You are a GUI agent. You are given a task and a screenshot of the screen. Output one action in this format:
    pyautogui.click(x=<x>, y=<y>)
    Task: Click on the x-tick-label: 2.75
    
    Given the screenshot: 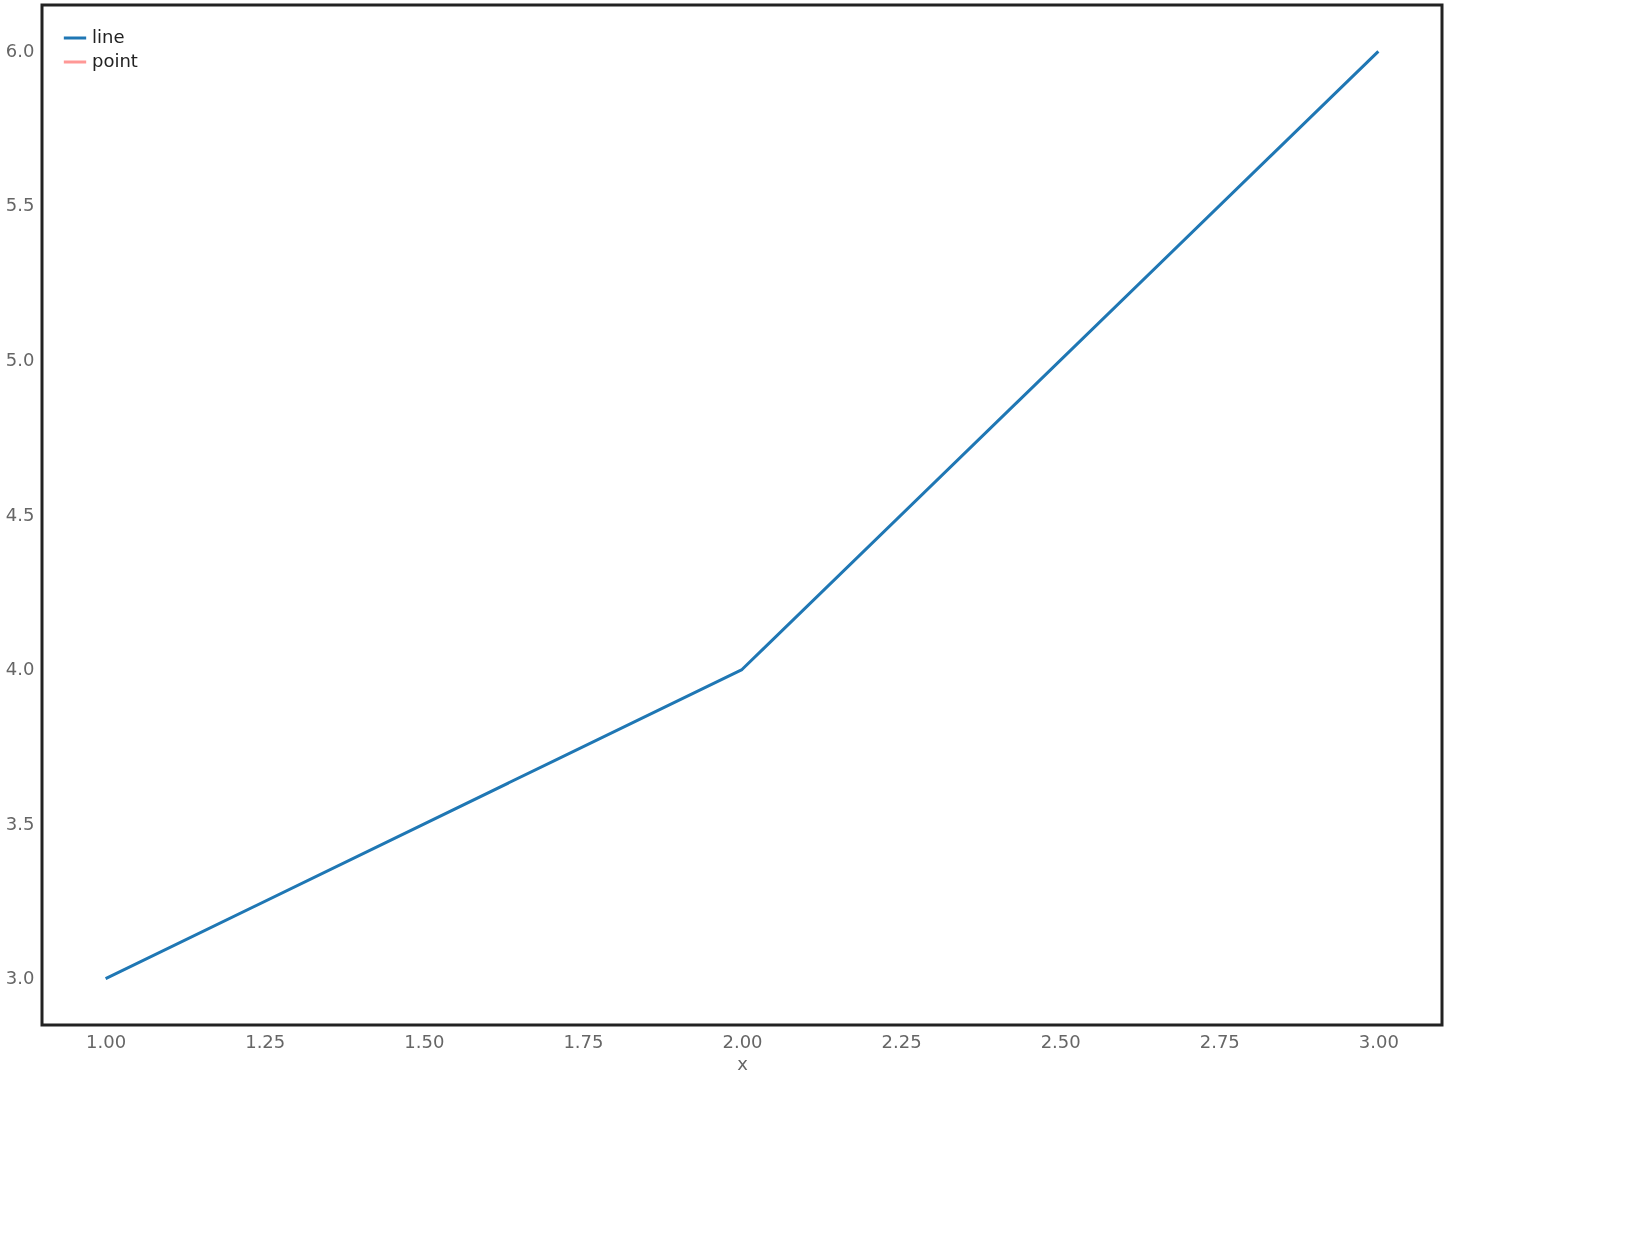 What is the action you would take?
    pyautogui.click(x=1219, y=1041)
    